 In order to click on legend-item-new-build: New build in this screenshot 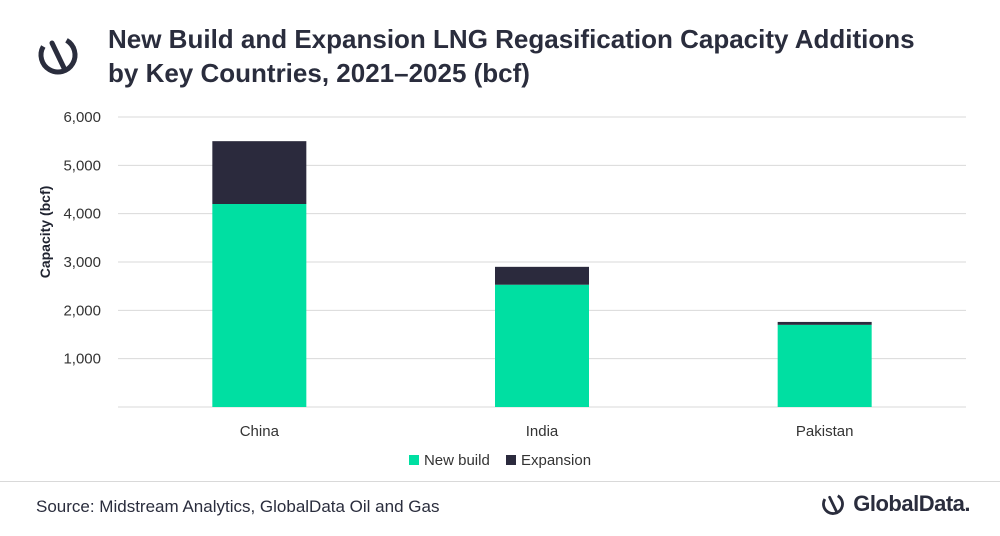, I will do `click(449, 460)`.